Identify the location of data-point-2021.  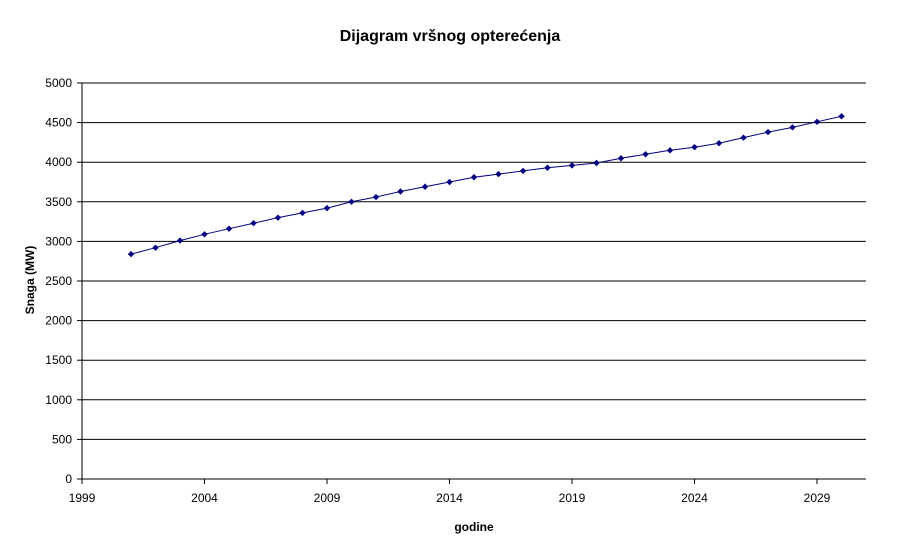
(621, 158).